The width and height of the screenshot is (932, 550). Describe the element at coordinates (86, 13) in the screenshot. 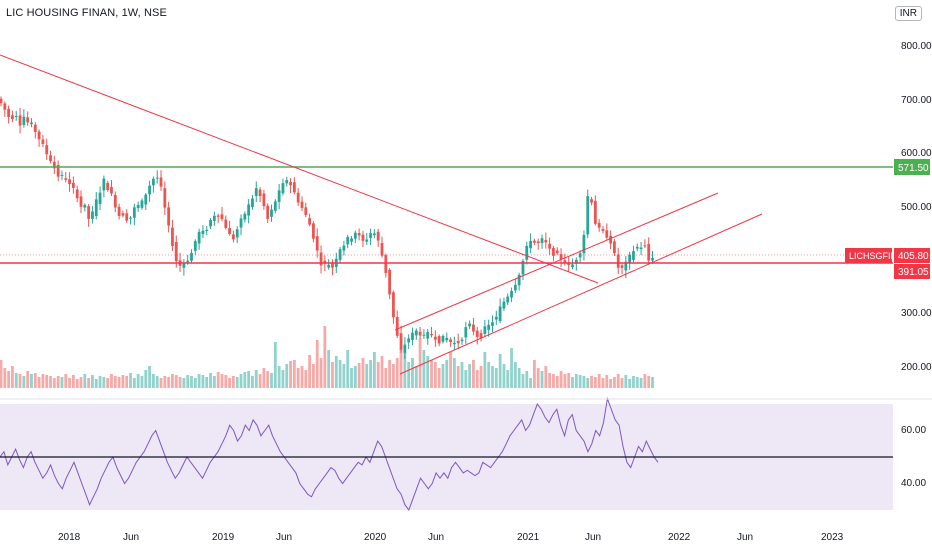

I see `chart-title: LIC HOUSING FINAN, 1W, NSE` at that location.